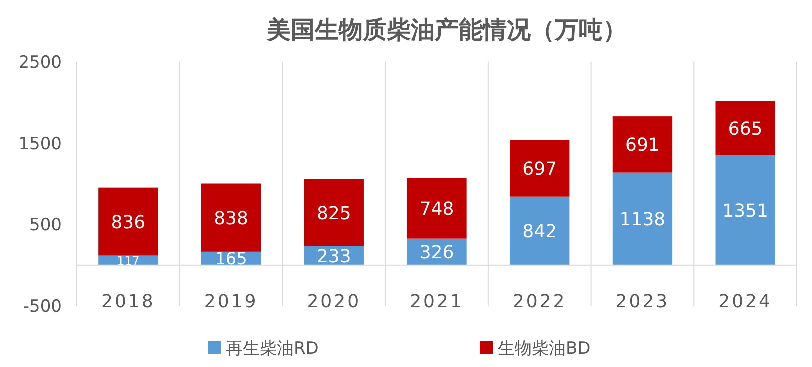  I want to click on x-tick-label: 2019, so click(231, 301).